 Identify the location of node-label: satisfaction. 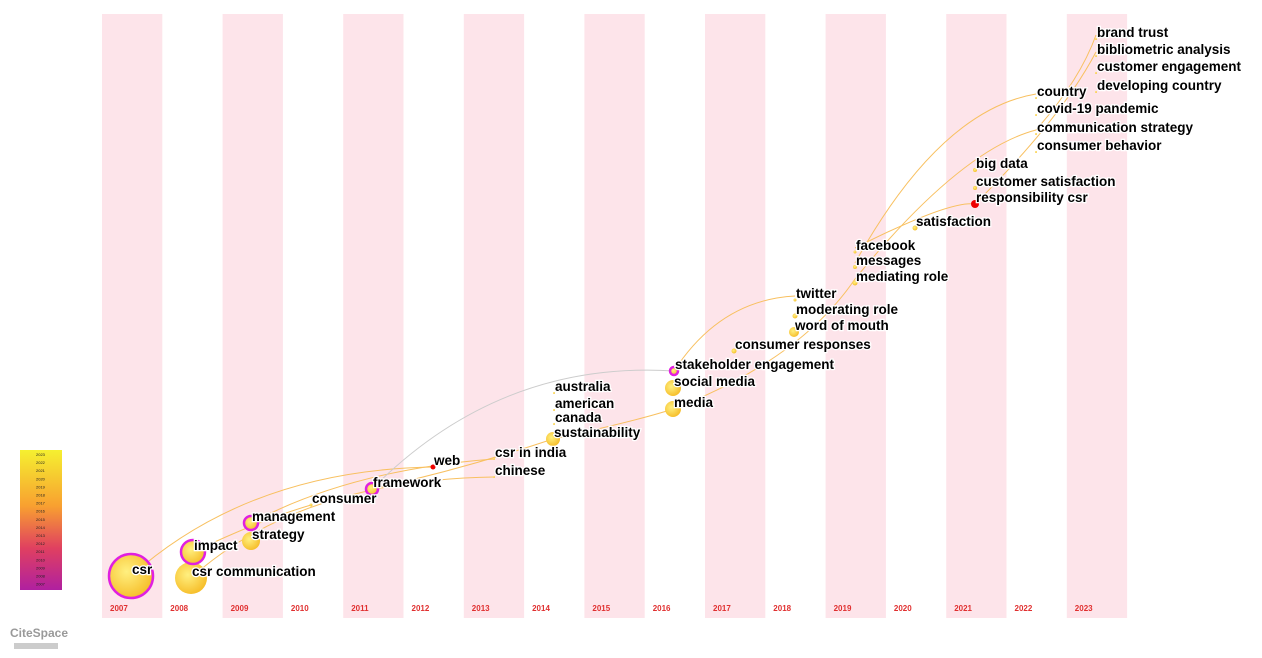
(953, 221).